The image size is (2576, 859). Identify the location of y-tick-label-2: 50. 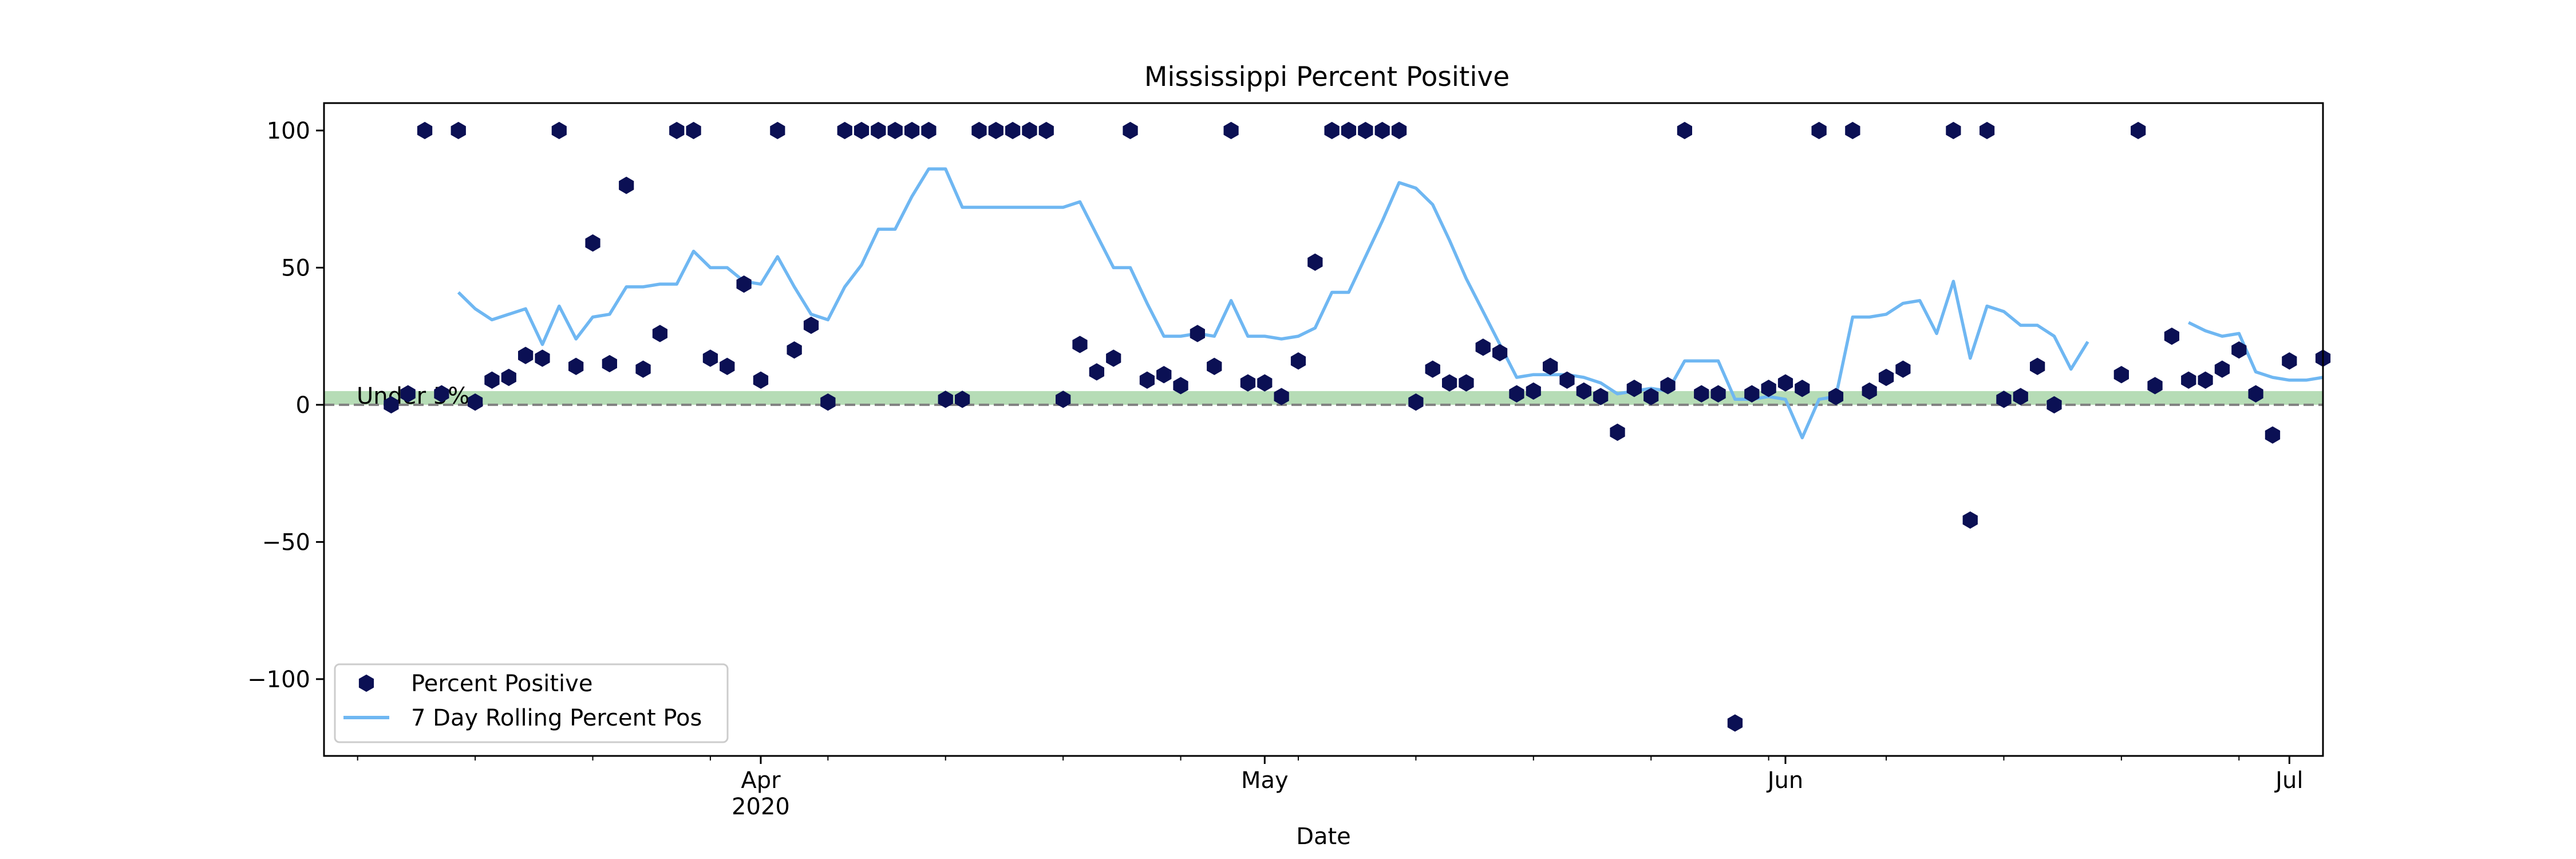
(295, 268).